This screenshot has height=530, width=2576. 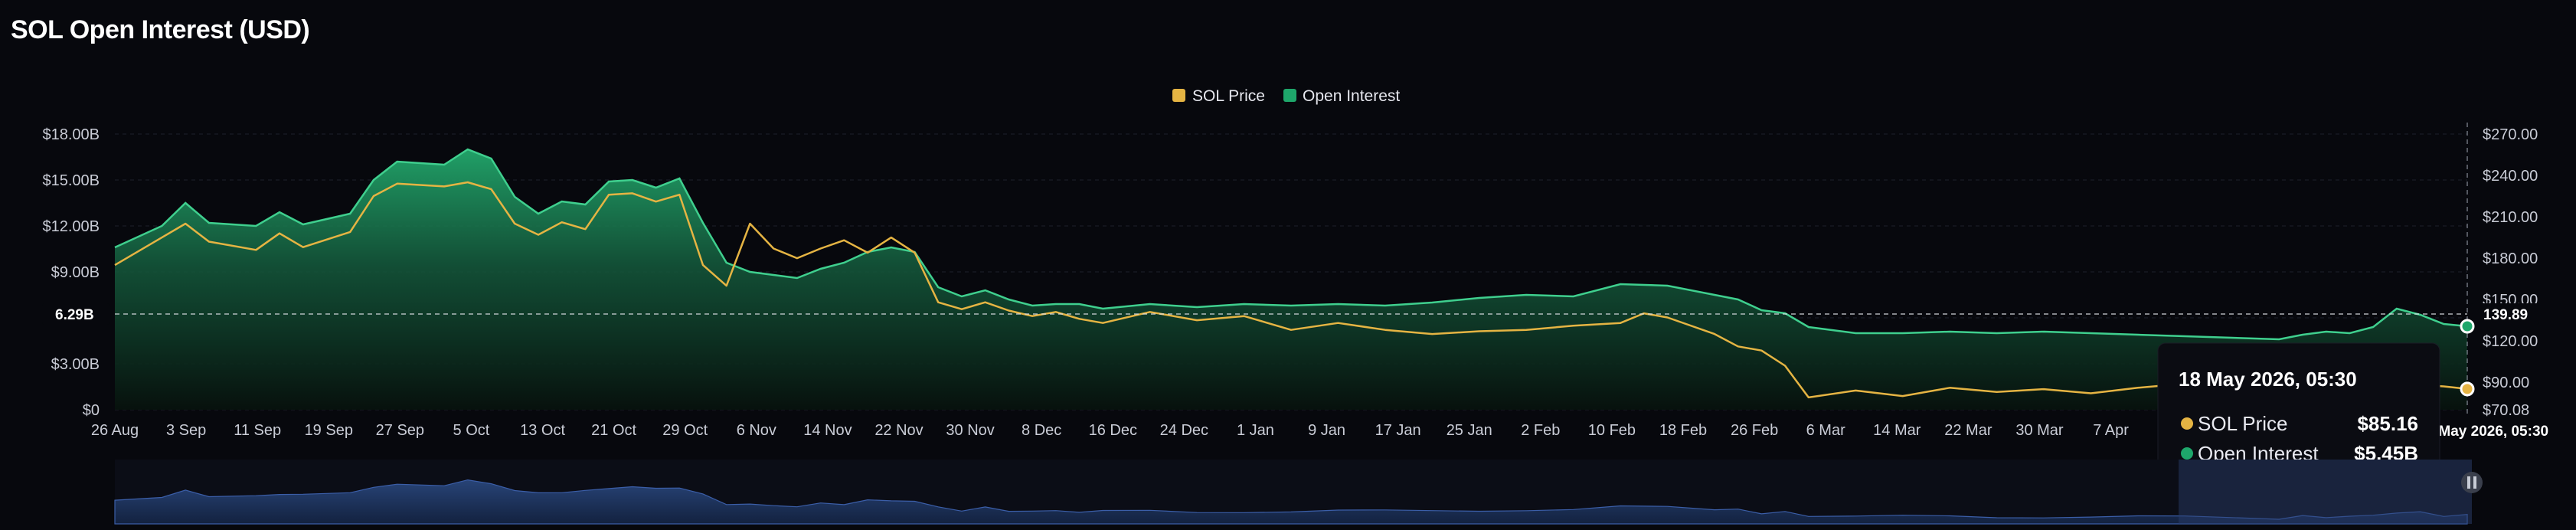 What do you see at coordinates (756, 430) in the screenshot?
I see `x-tick-label: 6 Nov` at bounding box center [756, 430].